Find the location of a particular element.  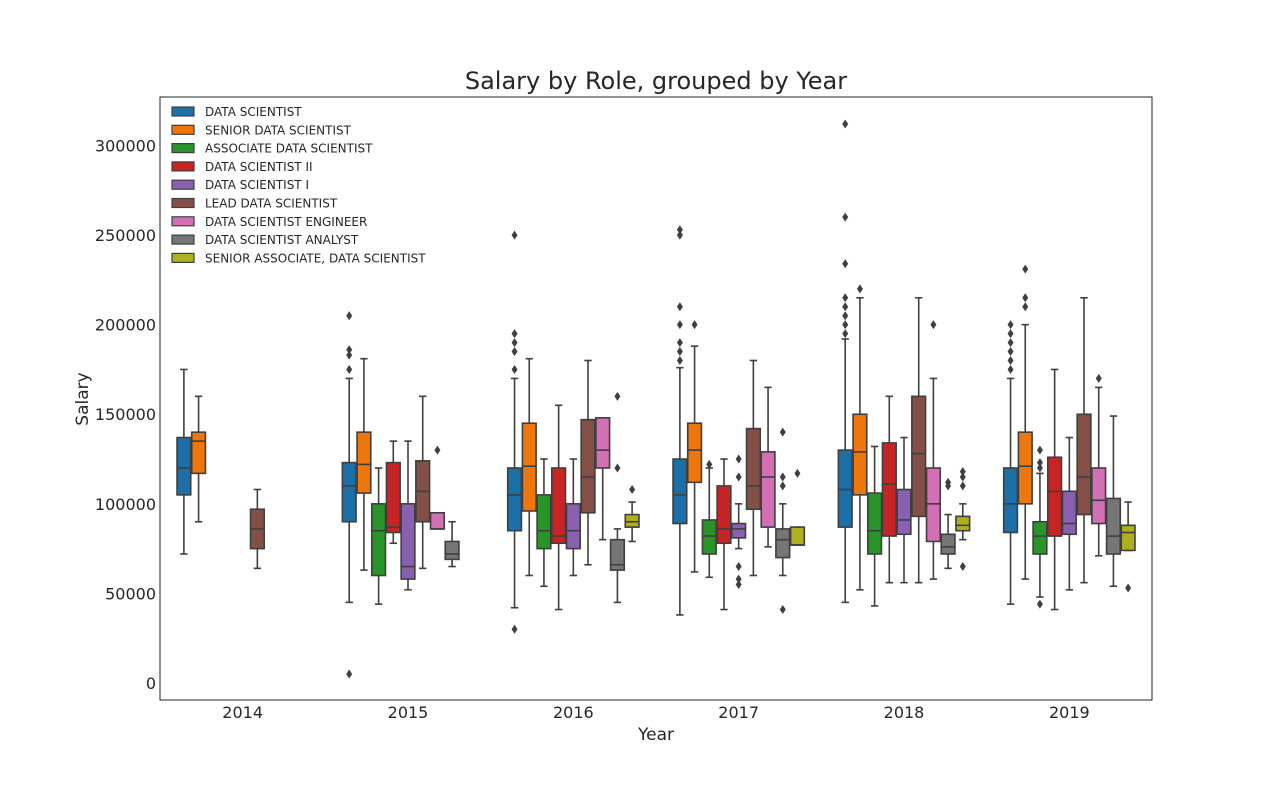

legend-item: DATA SCIENTIST I is located at coordinates (240, 185).